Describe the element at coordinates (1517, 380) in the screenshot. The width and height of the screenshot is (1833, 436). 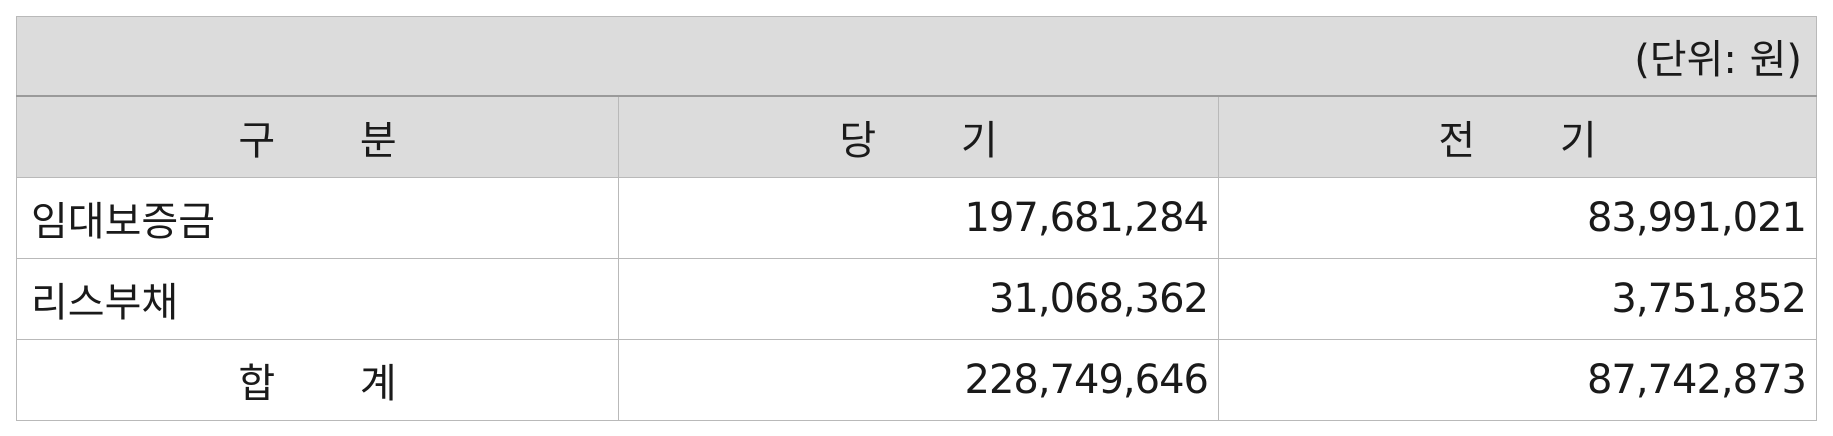
I see `total-previous-value: 87,742,873` at that location.